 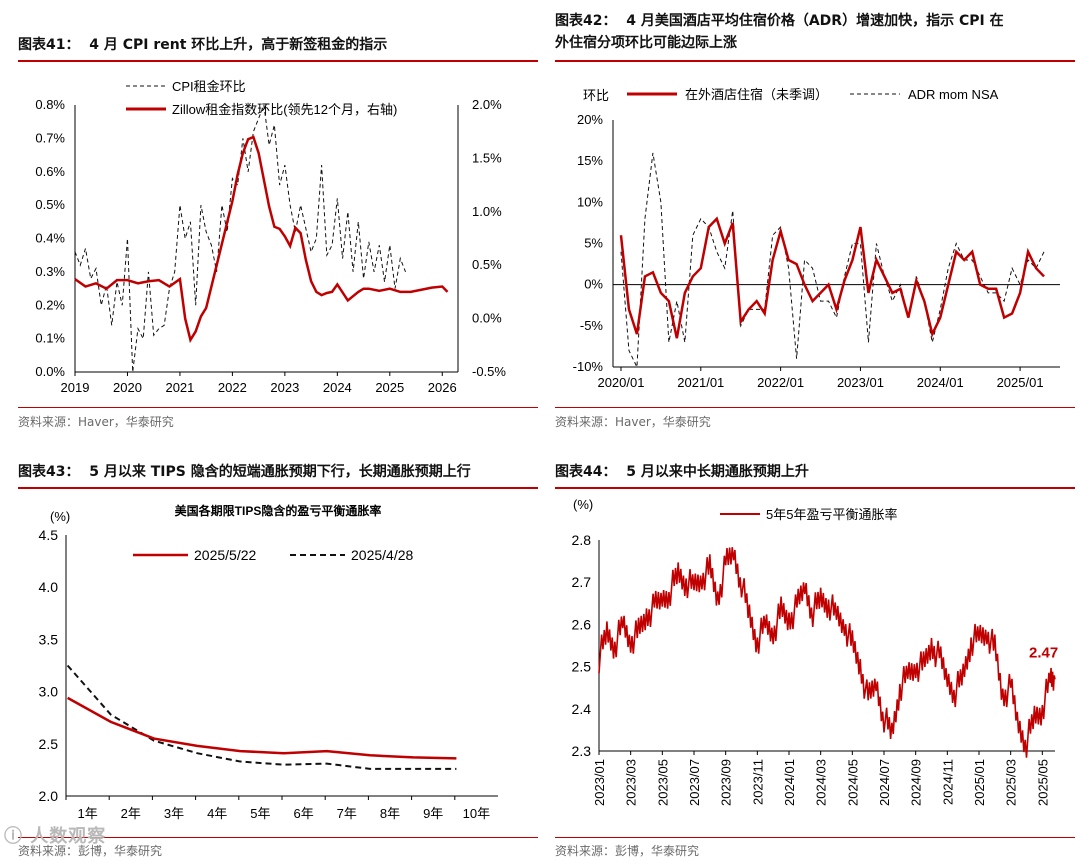 I want to click on x-tick-label: 2023/01, so click(x=860, y=382).